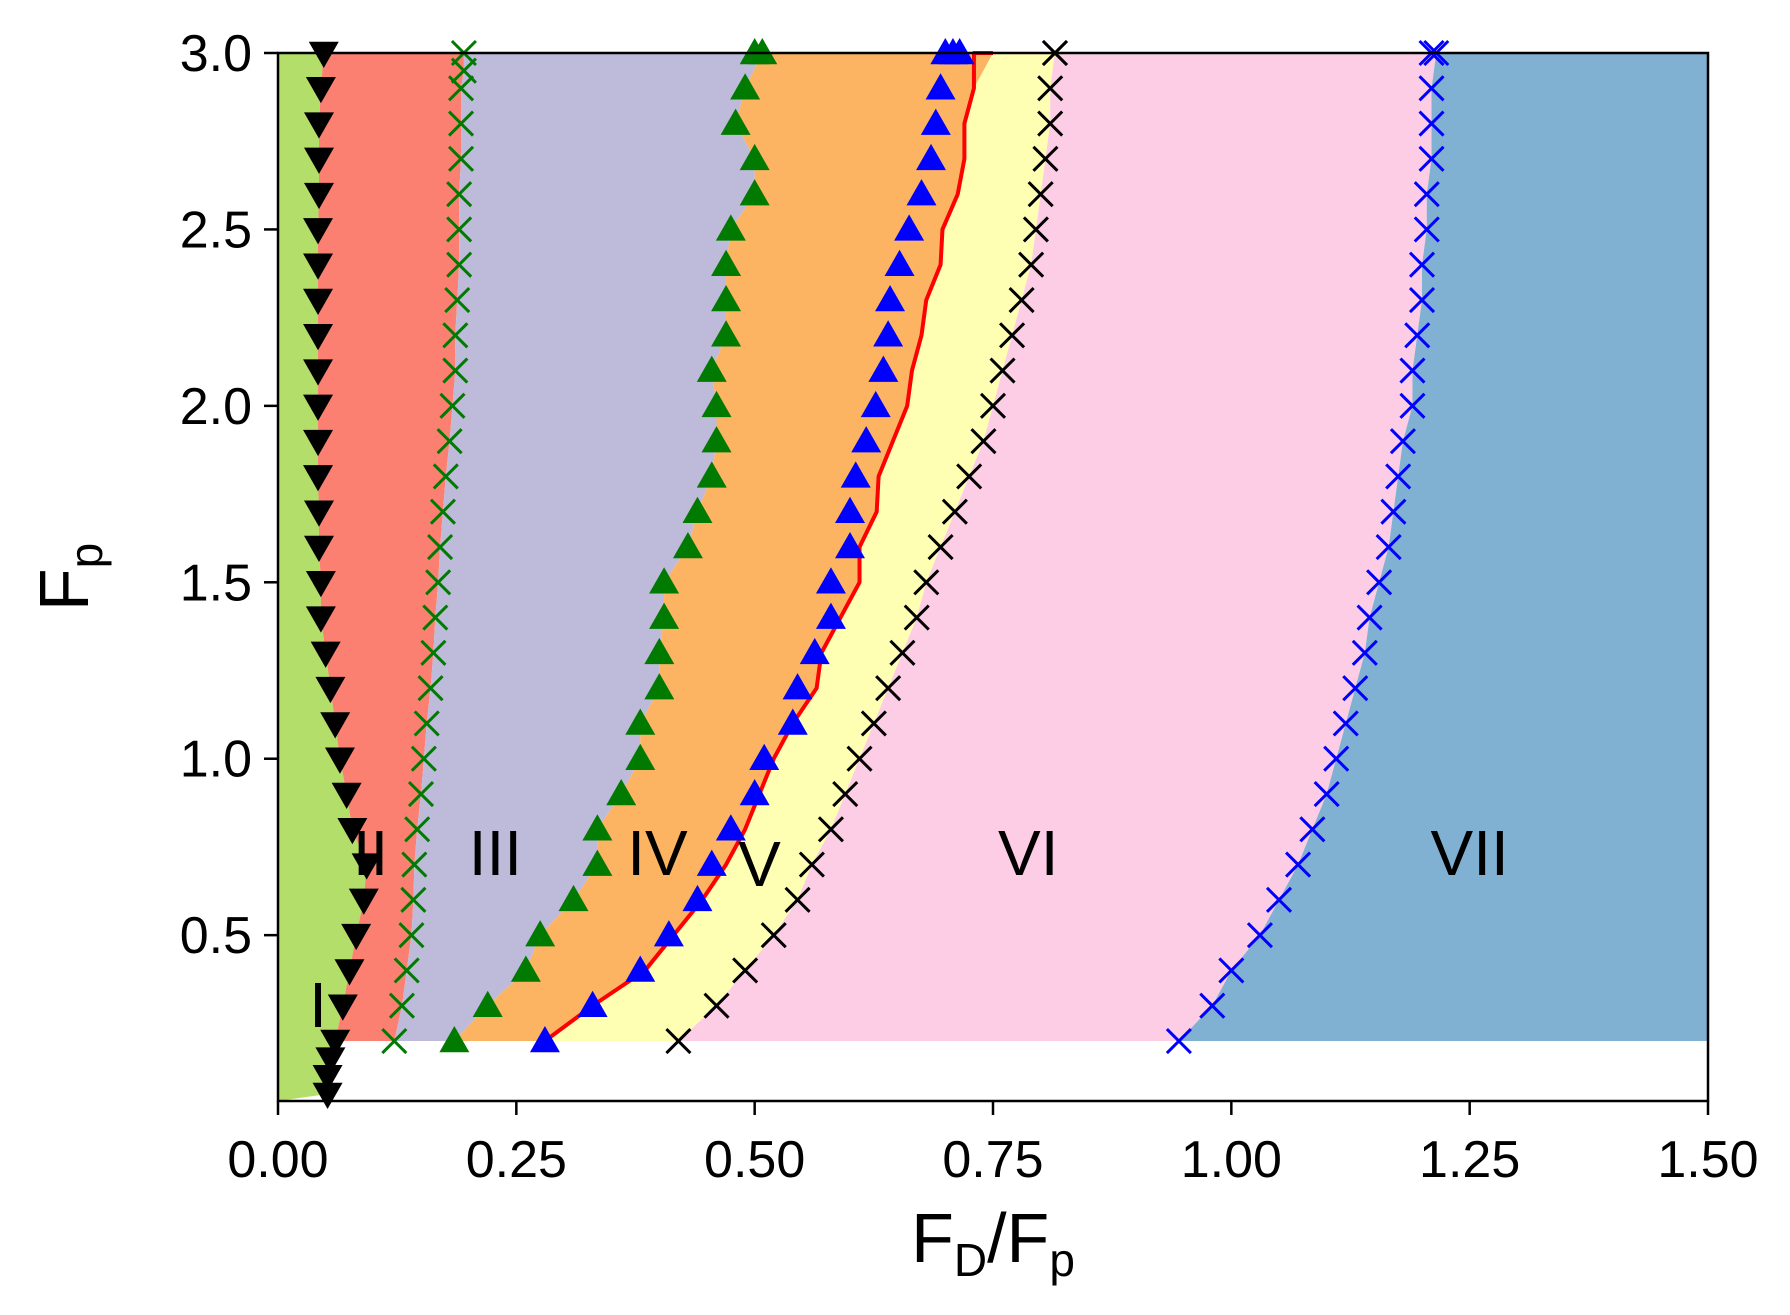 The image size is (1790, 1315). What do you see at coordinates (1062, 1260) in the screenshot?
I see `x-axis-title-sub-p: p` at bounding box center [1062, 1260].